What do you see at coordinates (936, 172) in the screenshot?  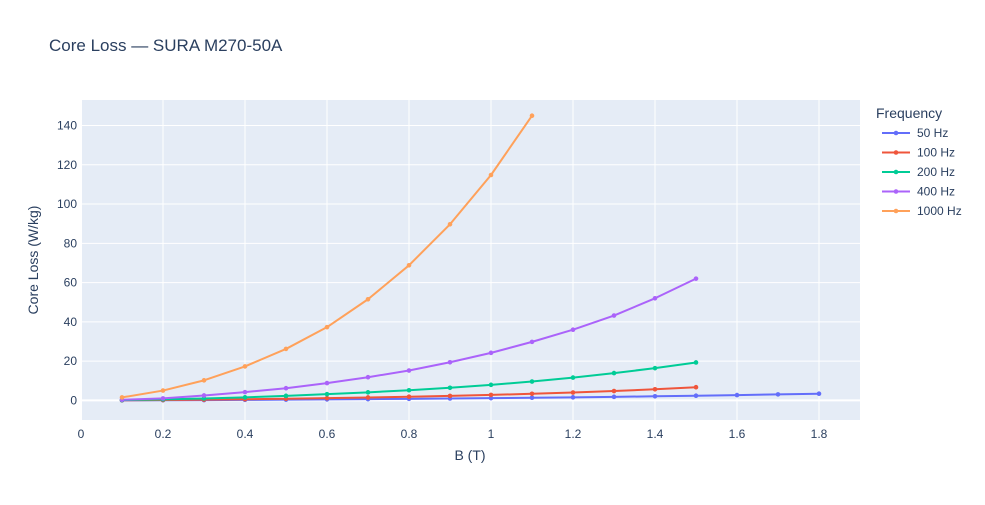 I see `legend-label: 200 Hz` at bounding box center [936, 172].